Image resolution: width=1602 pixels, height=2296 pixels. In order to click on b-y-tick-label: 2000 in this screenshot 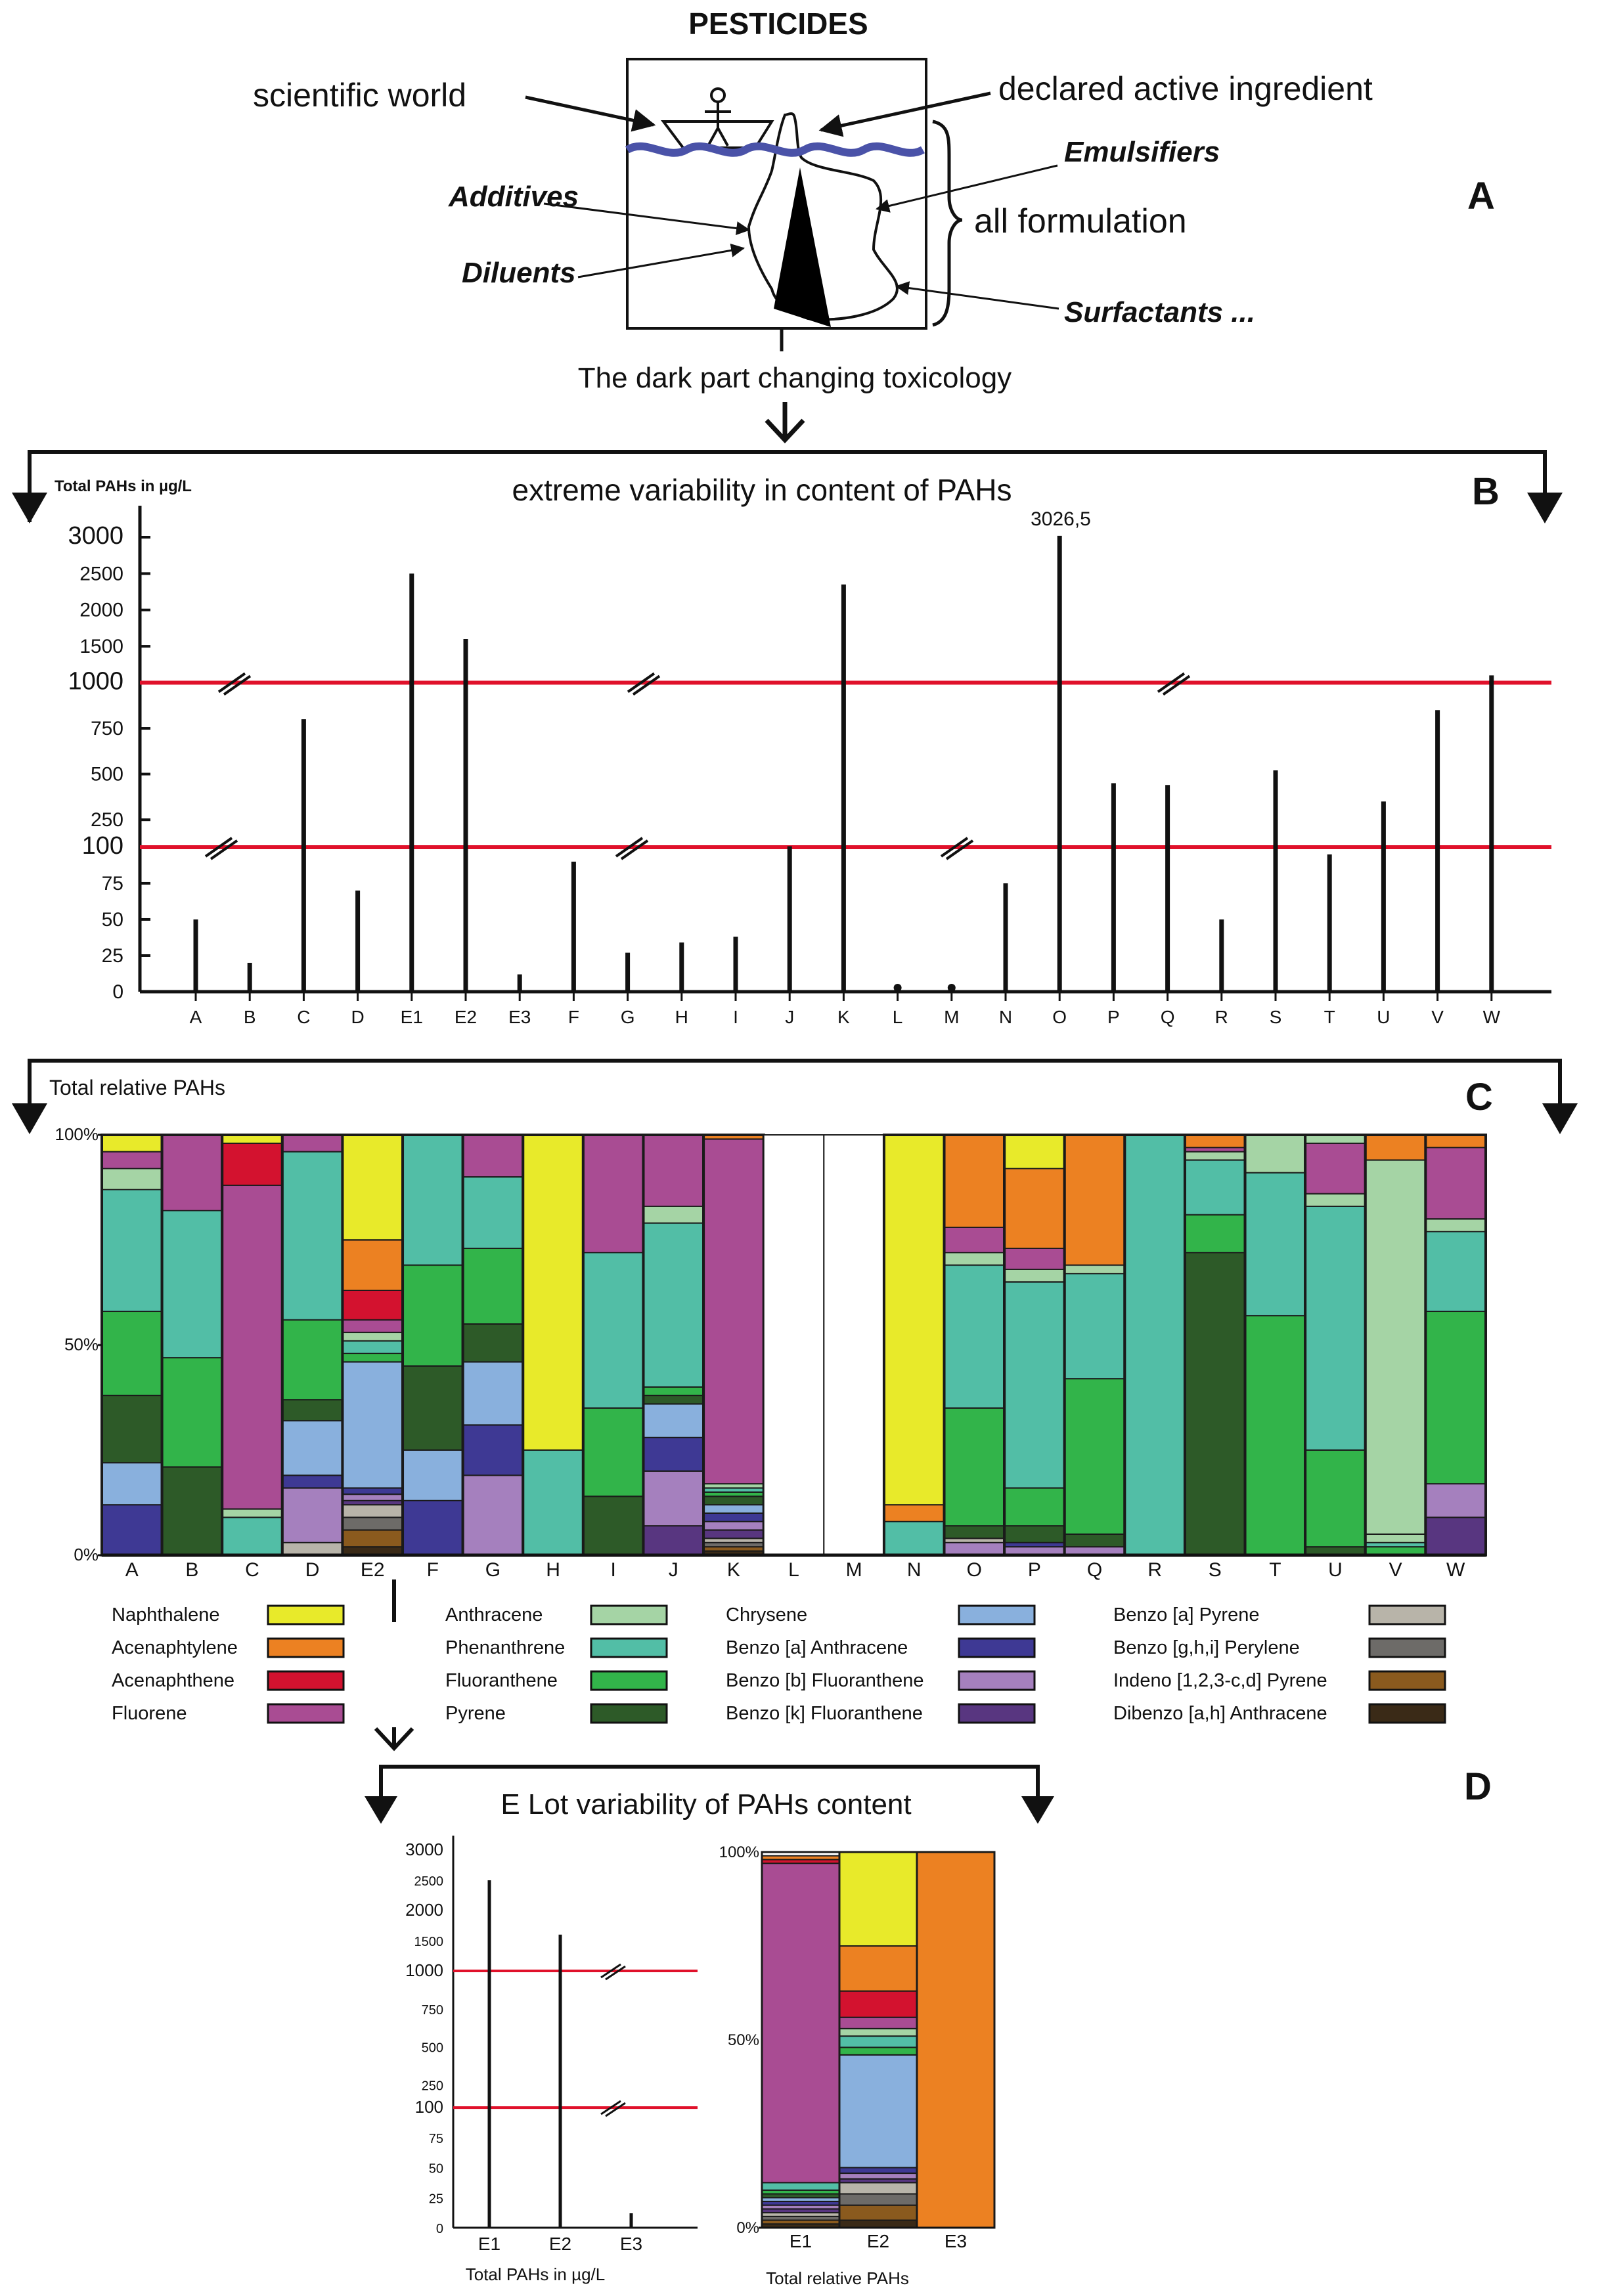, I will do `click(101, 610)`.